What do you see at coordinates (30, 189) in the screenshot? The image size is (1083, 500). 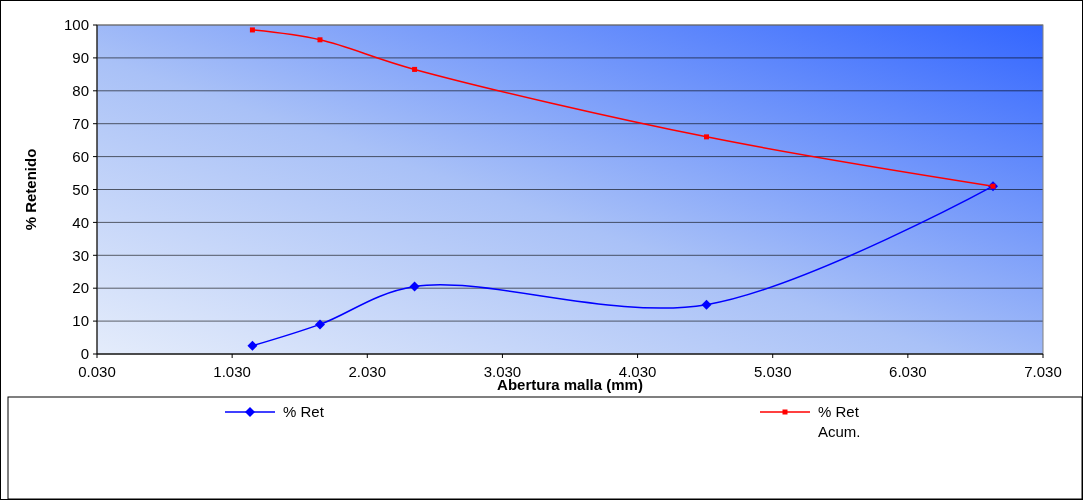 I see `y-axis-title: % Retenido` at bounding box center [30, 189].